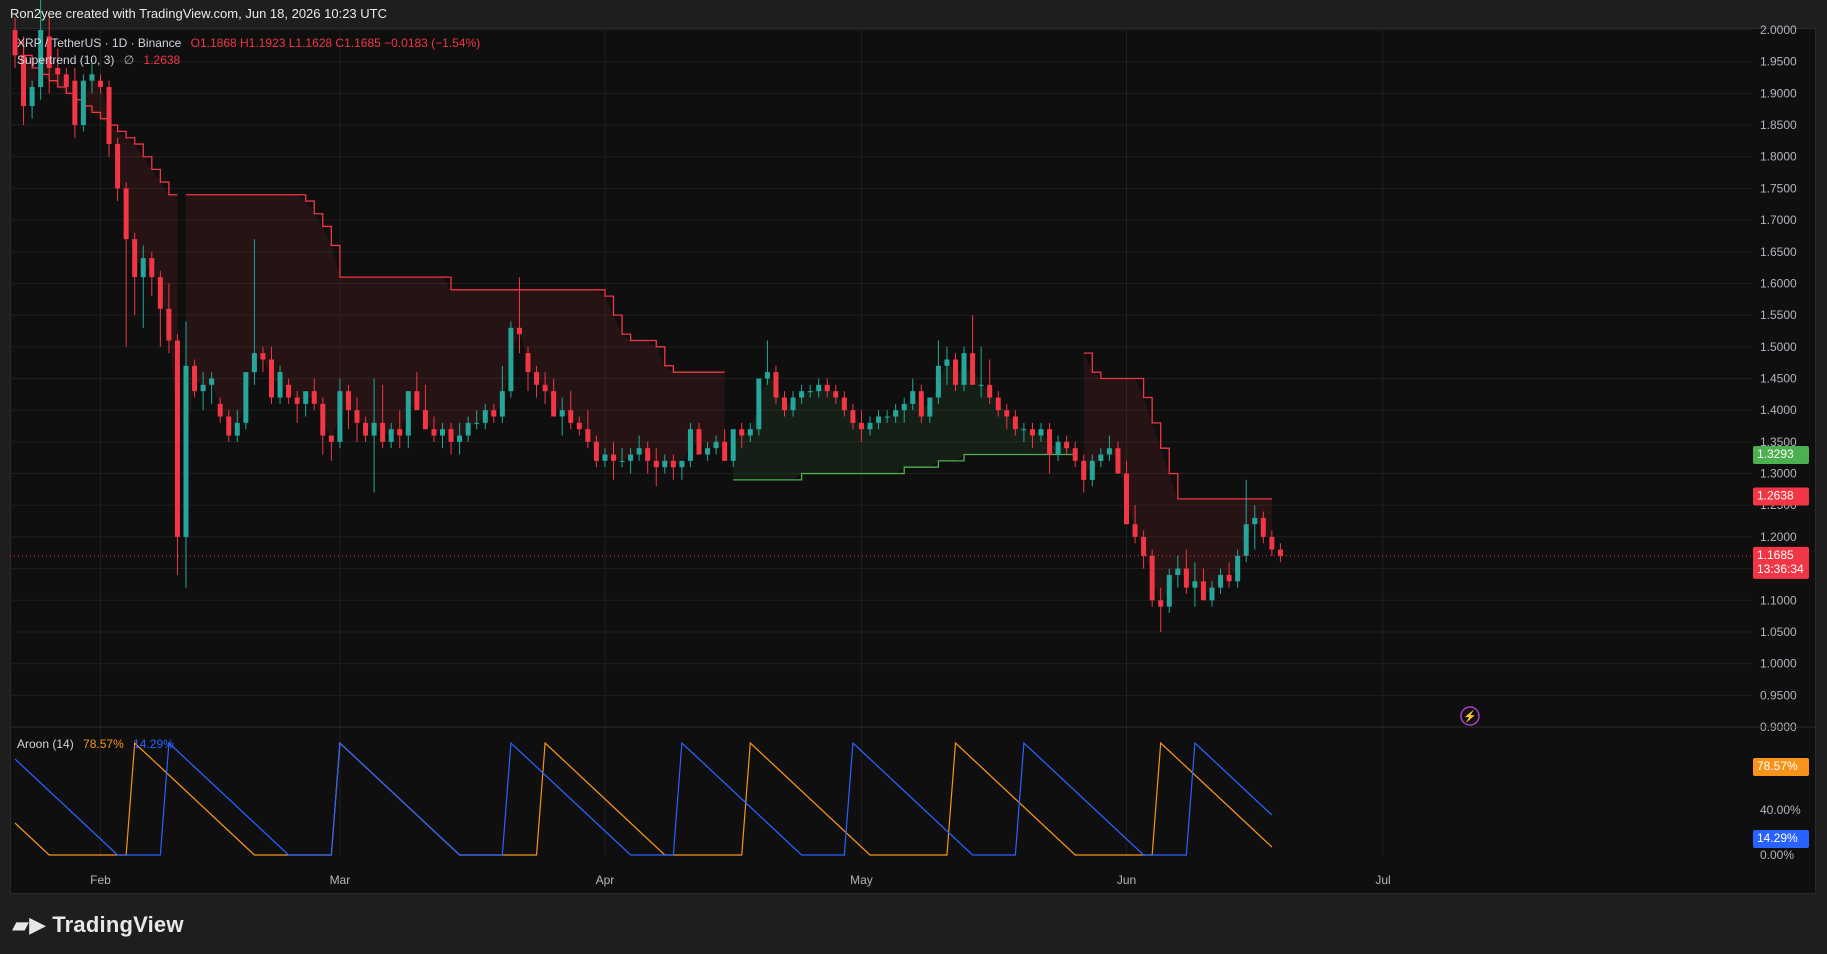  What do you see at coordinates (1778, 283) in the screenshot?
I see `y-tick-label: 1.6000` at bounding box center [1778, 283].